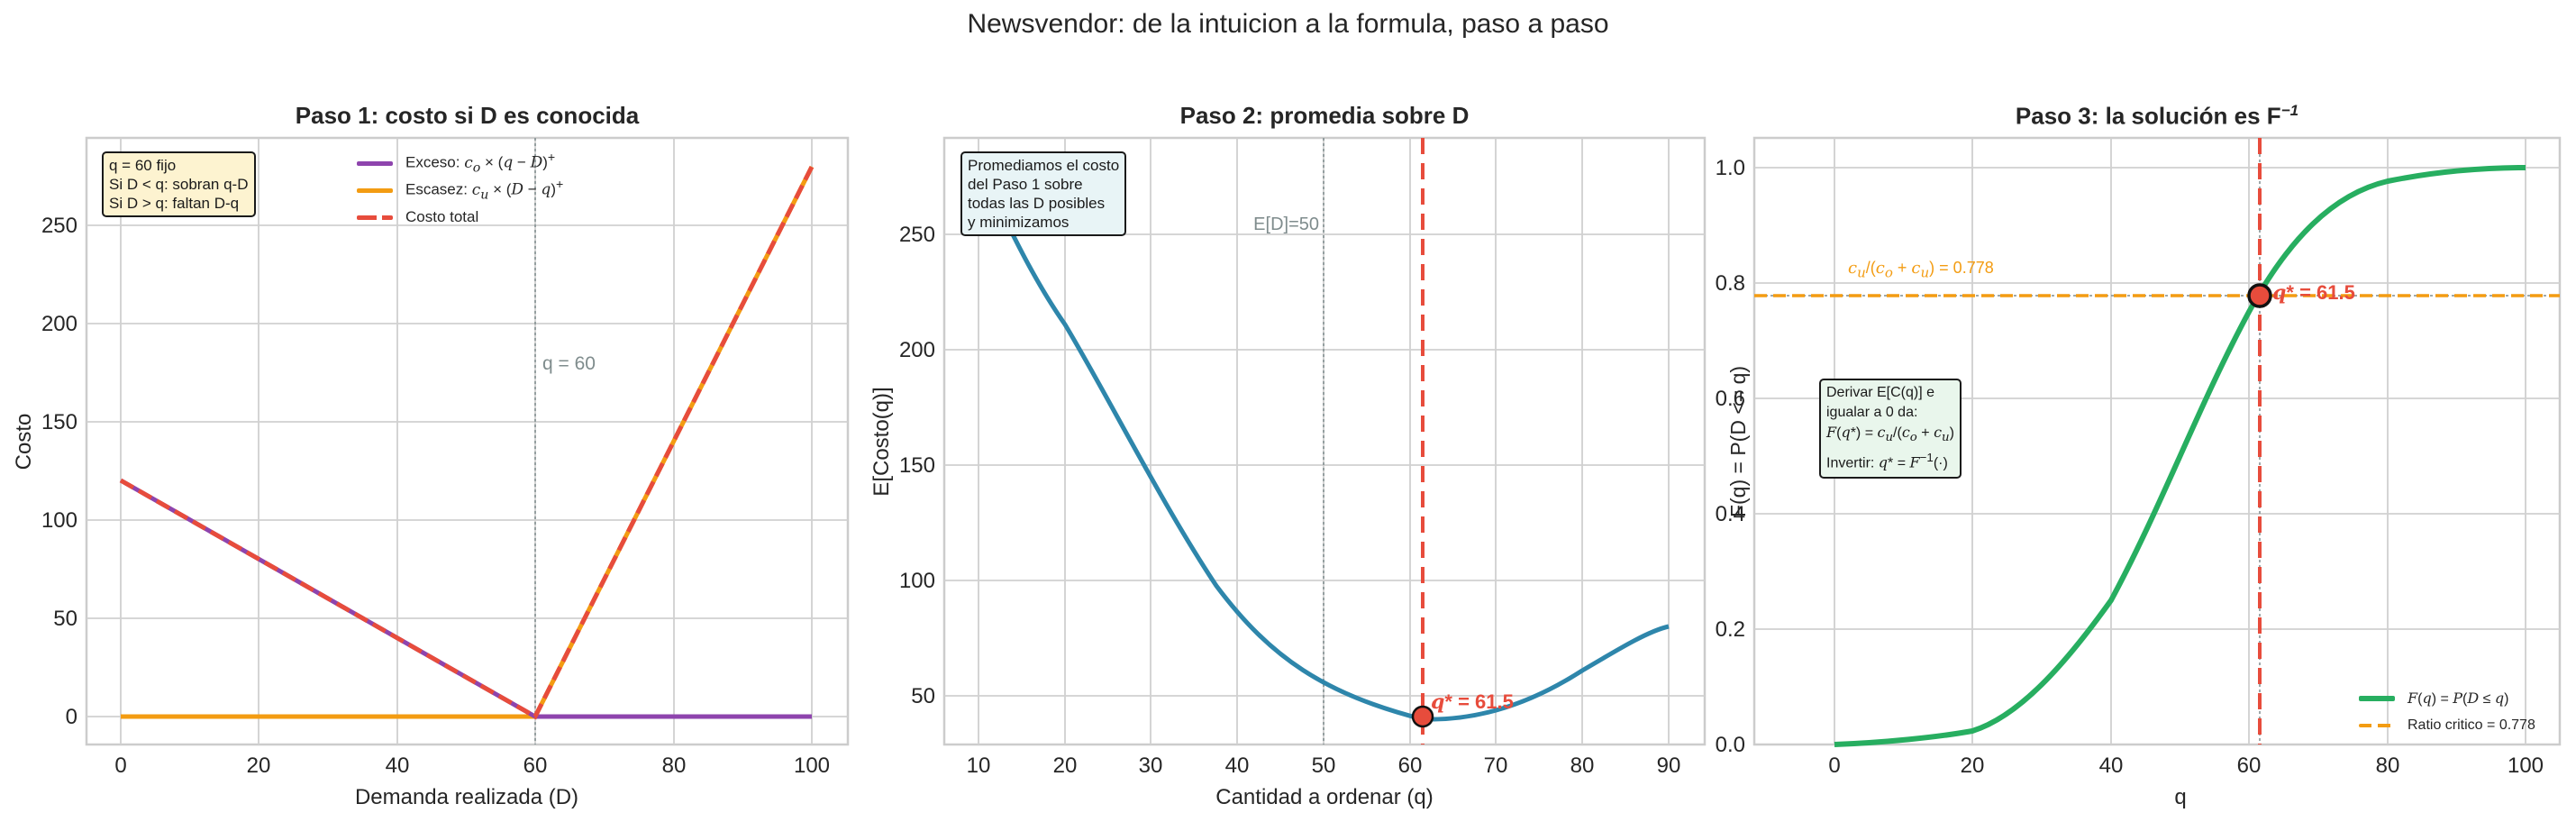 The image size is (2576, 813). Describe the element at coordinates (1872, 413) in the screenshot. I see `info-line: igualar a 0 da:` at that location.